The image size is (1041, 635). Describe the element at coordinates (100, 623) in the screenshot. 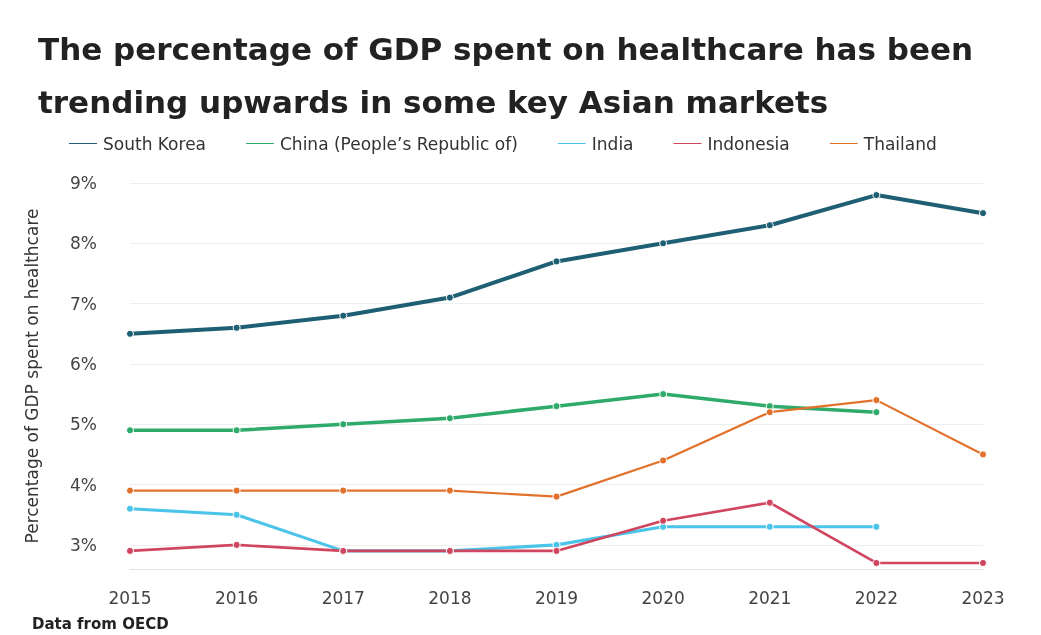

I see `text: Data from OECD` at that location.